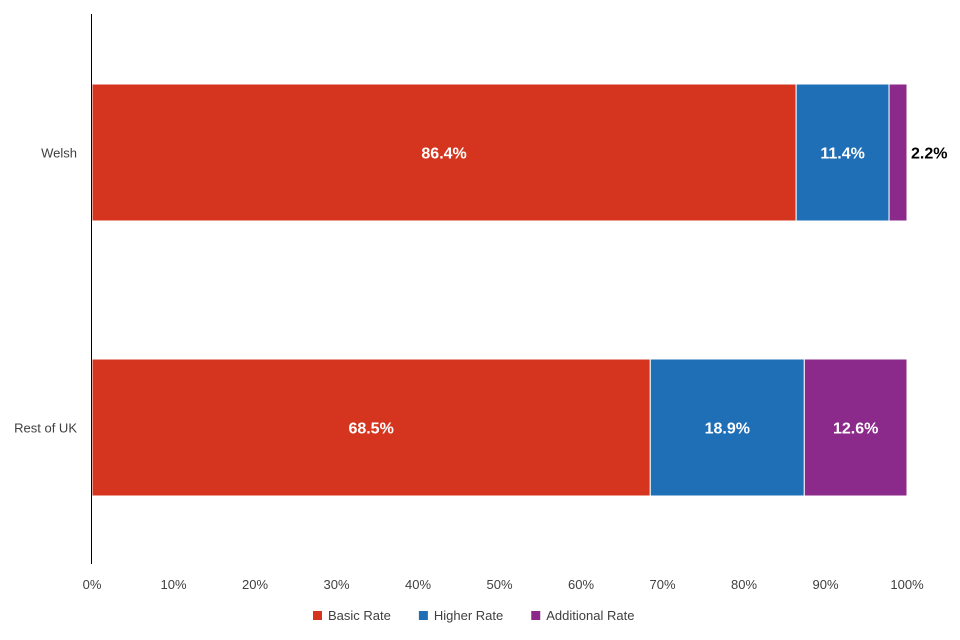 The height and width of the screenshot is (640, 960). Describe the element at coordinates (59, 153) in the screenshot. I see `category-label-welsh: Welsh` at that location.